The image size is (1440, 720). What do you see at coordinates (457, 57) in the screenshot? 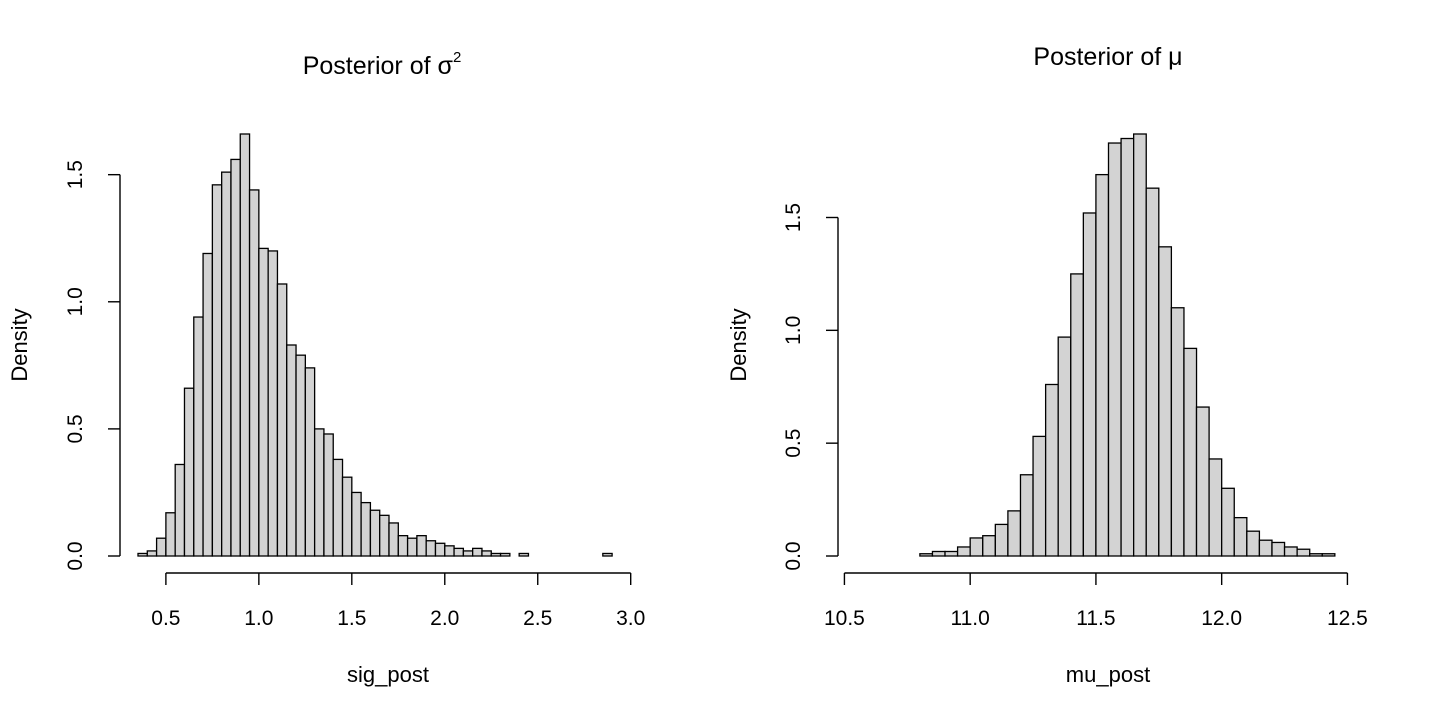
I see `title-superscript: 2` at bounding box center [457, 57].